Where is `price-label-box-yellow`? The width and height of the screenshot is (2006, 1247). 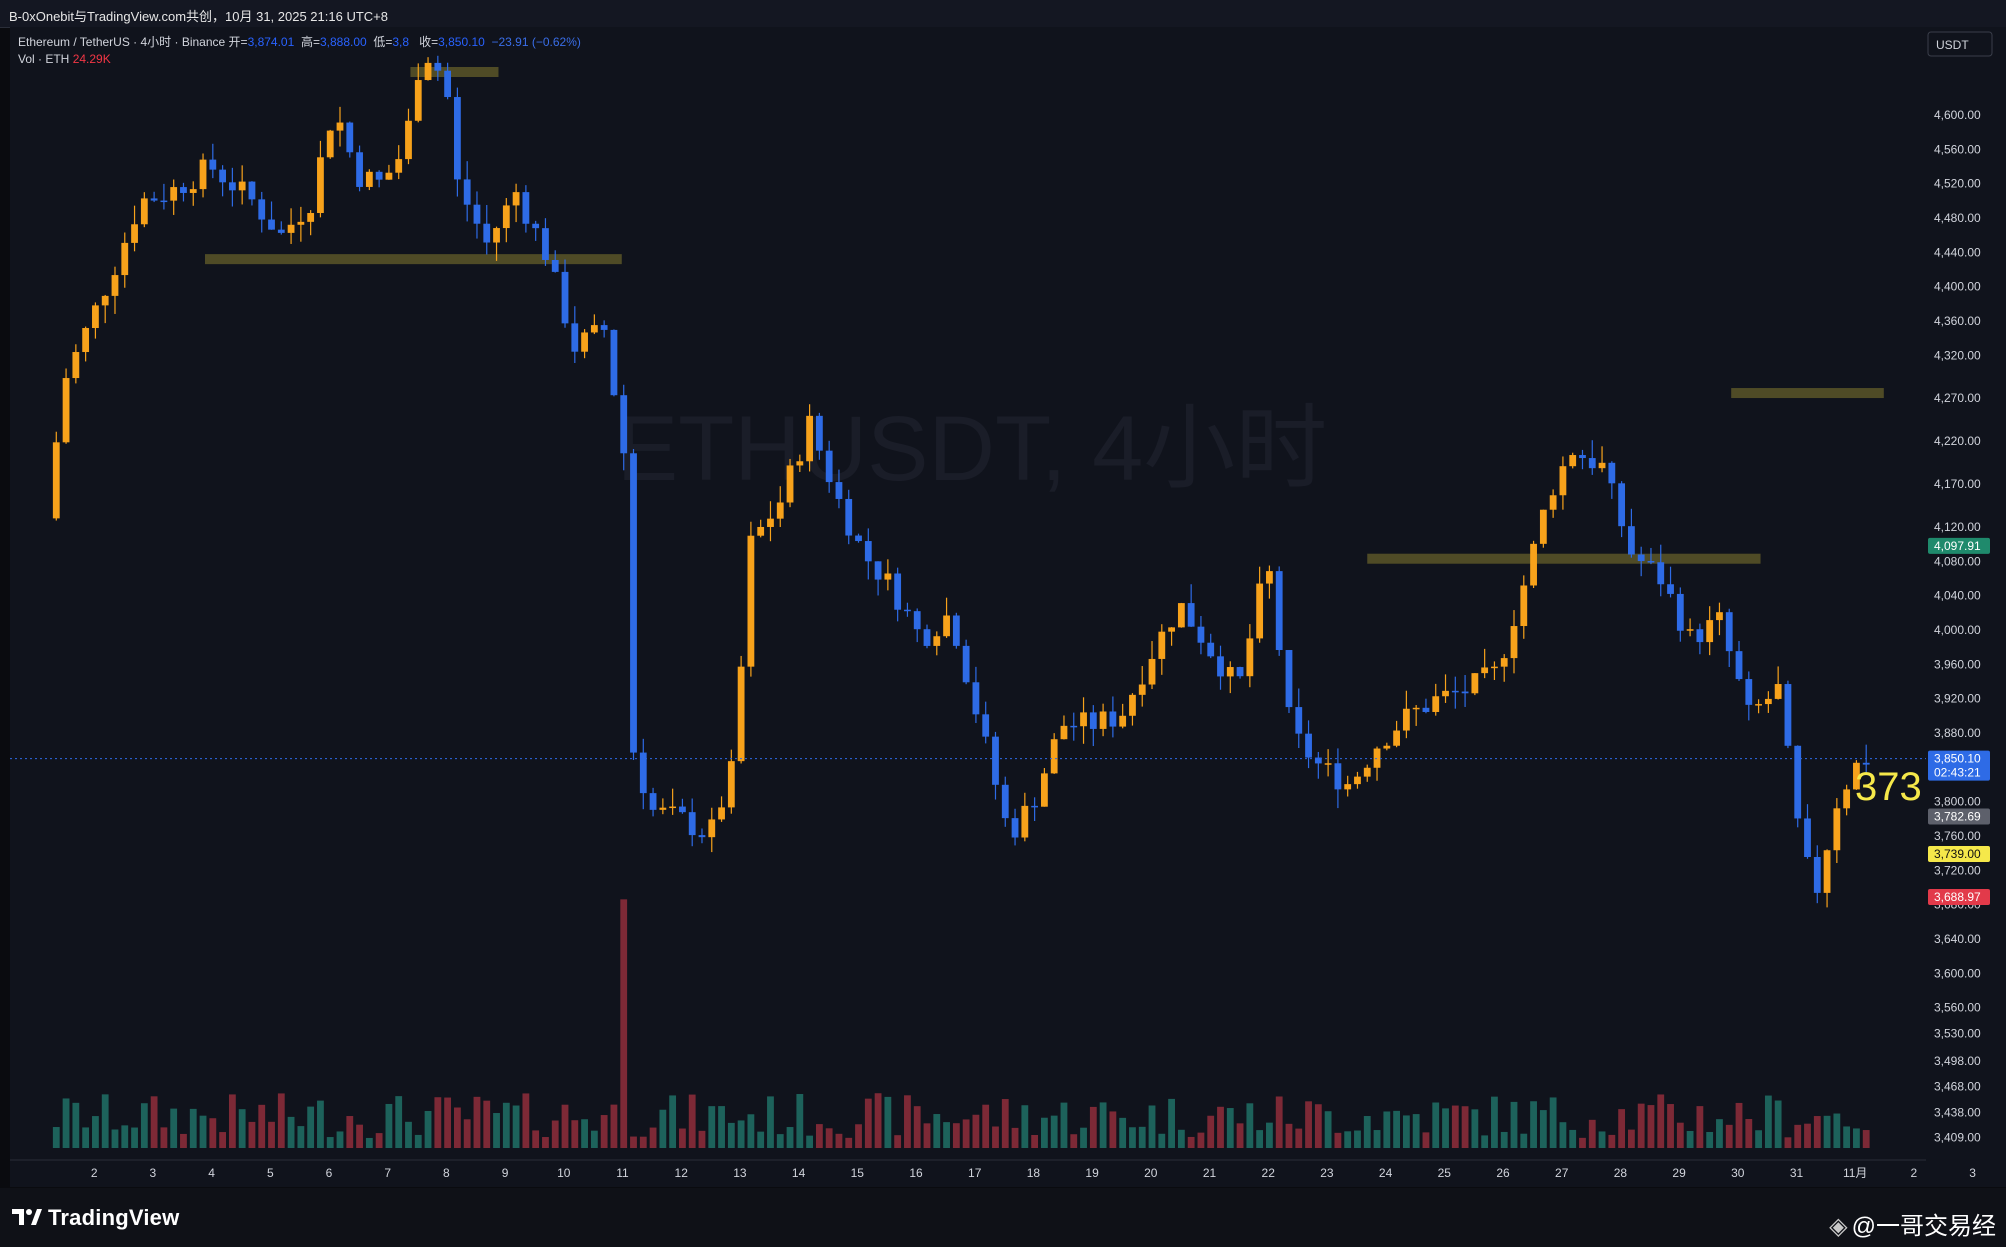
price-label-box-yellow is located at coordinates (1959, 854).